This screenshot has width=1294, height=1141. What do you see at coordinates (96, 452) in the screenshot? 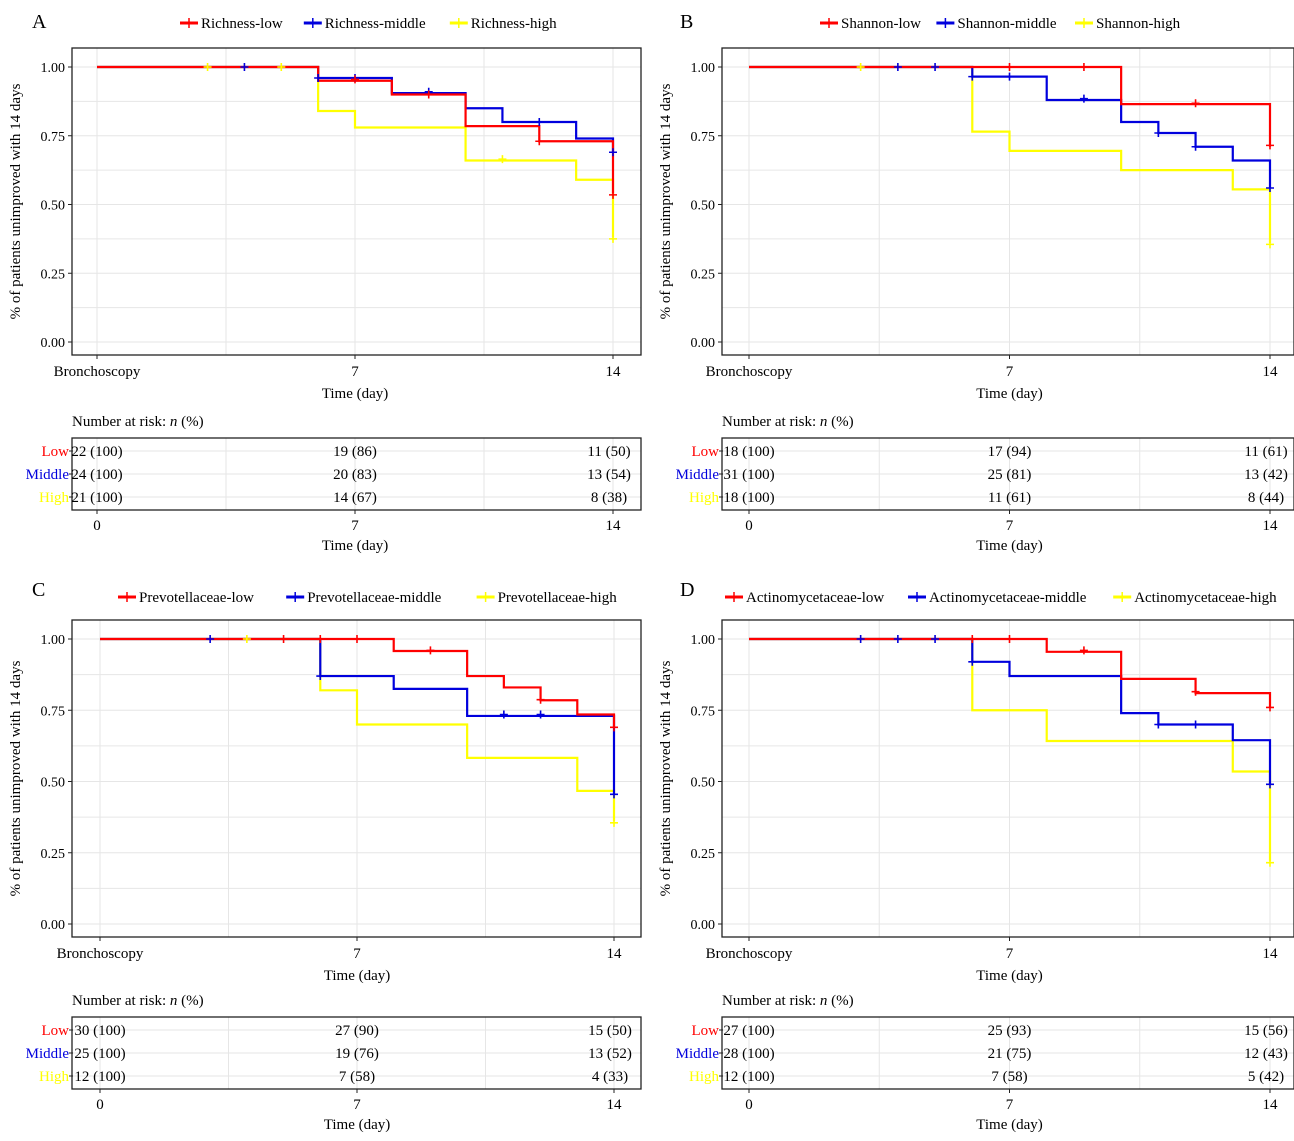
I see `risk-cell: 22 (100)` at bounding box center [96, 452].